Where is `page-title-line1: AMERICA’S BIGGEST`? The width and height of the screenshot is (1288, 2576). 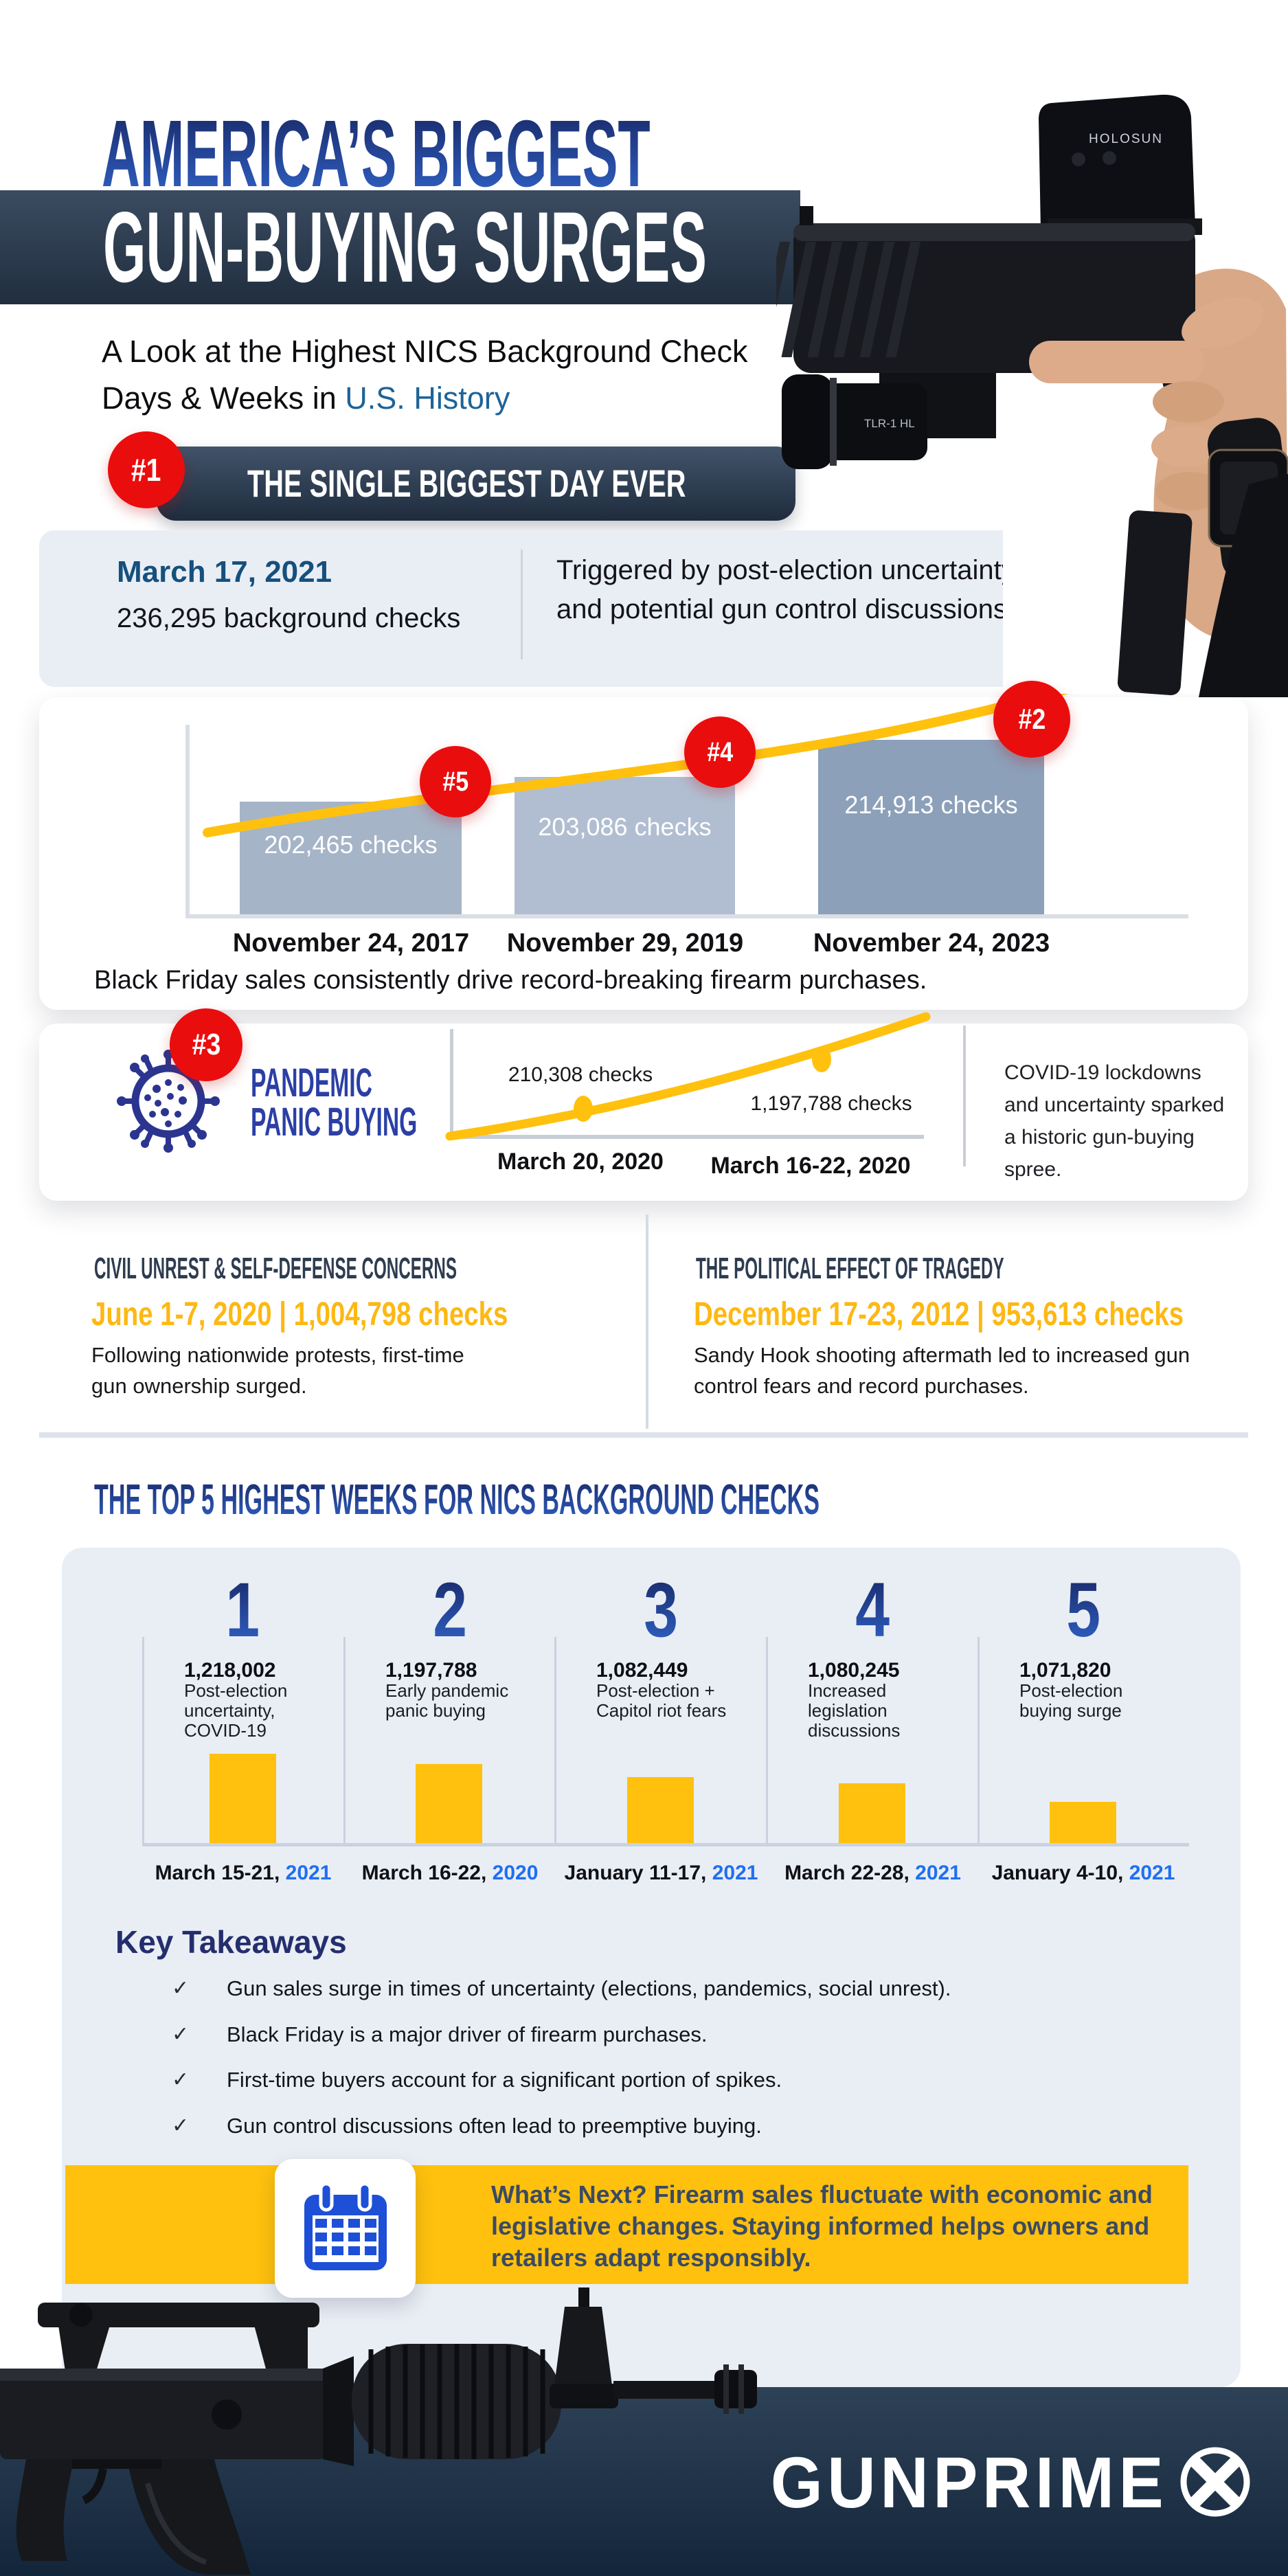 page-title-line1: AMERICA’S BIGGEST is located at coordinates (376, 154).